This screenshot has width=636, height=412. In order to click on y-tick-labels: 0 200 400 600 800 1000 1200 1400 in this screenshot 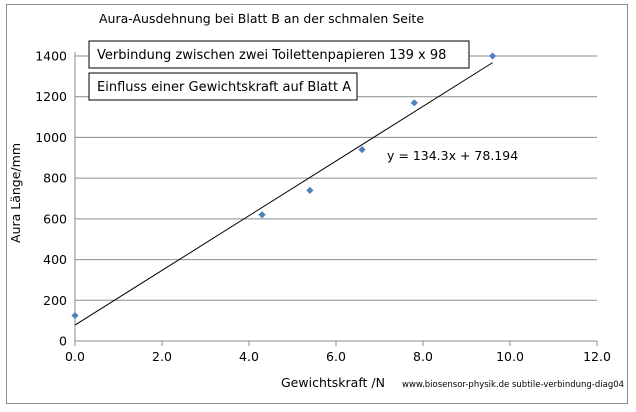, I will do `click(51, 199)`.